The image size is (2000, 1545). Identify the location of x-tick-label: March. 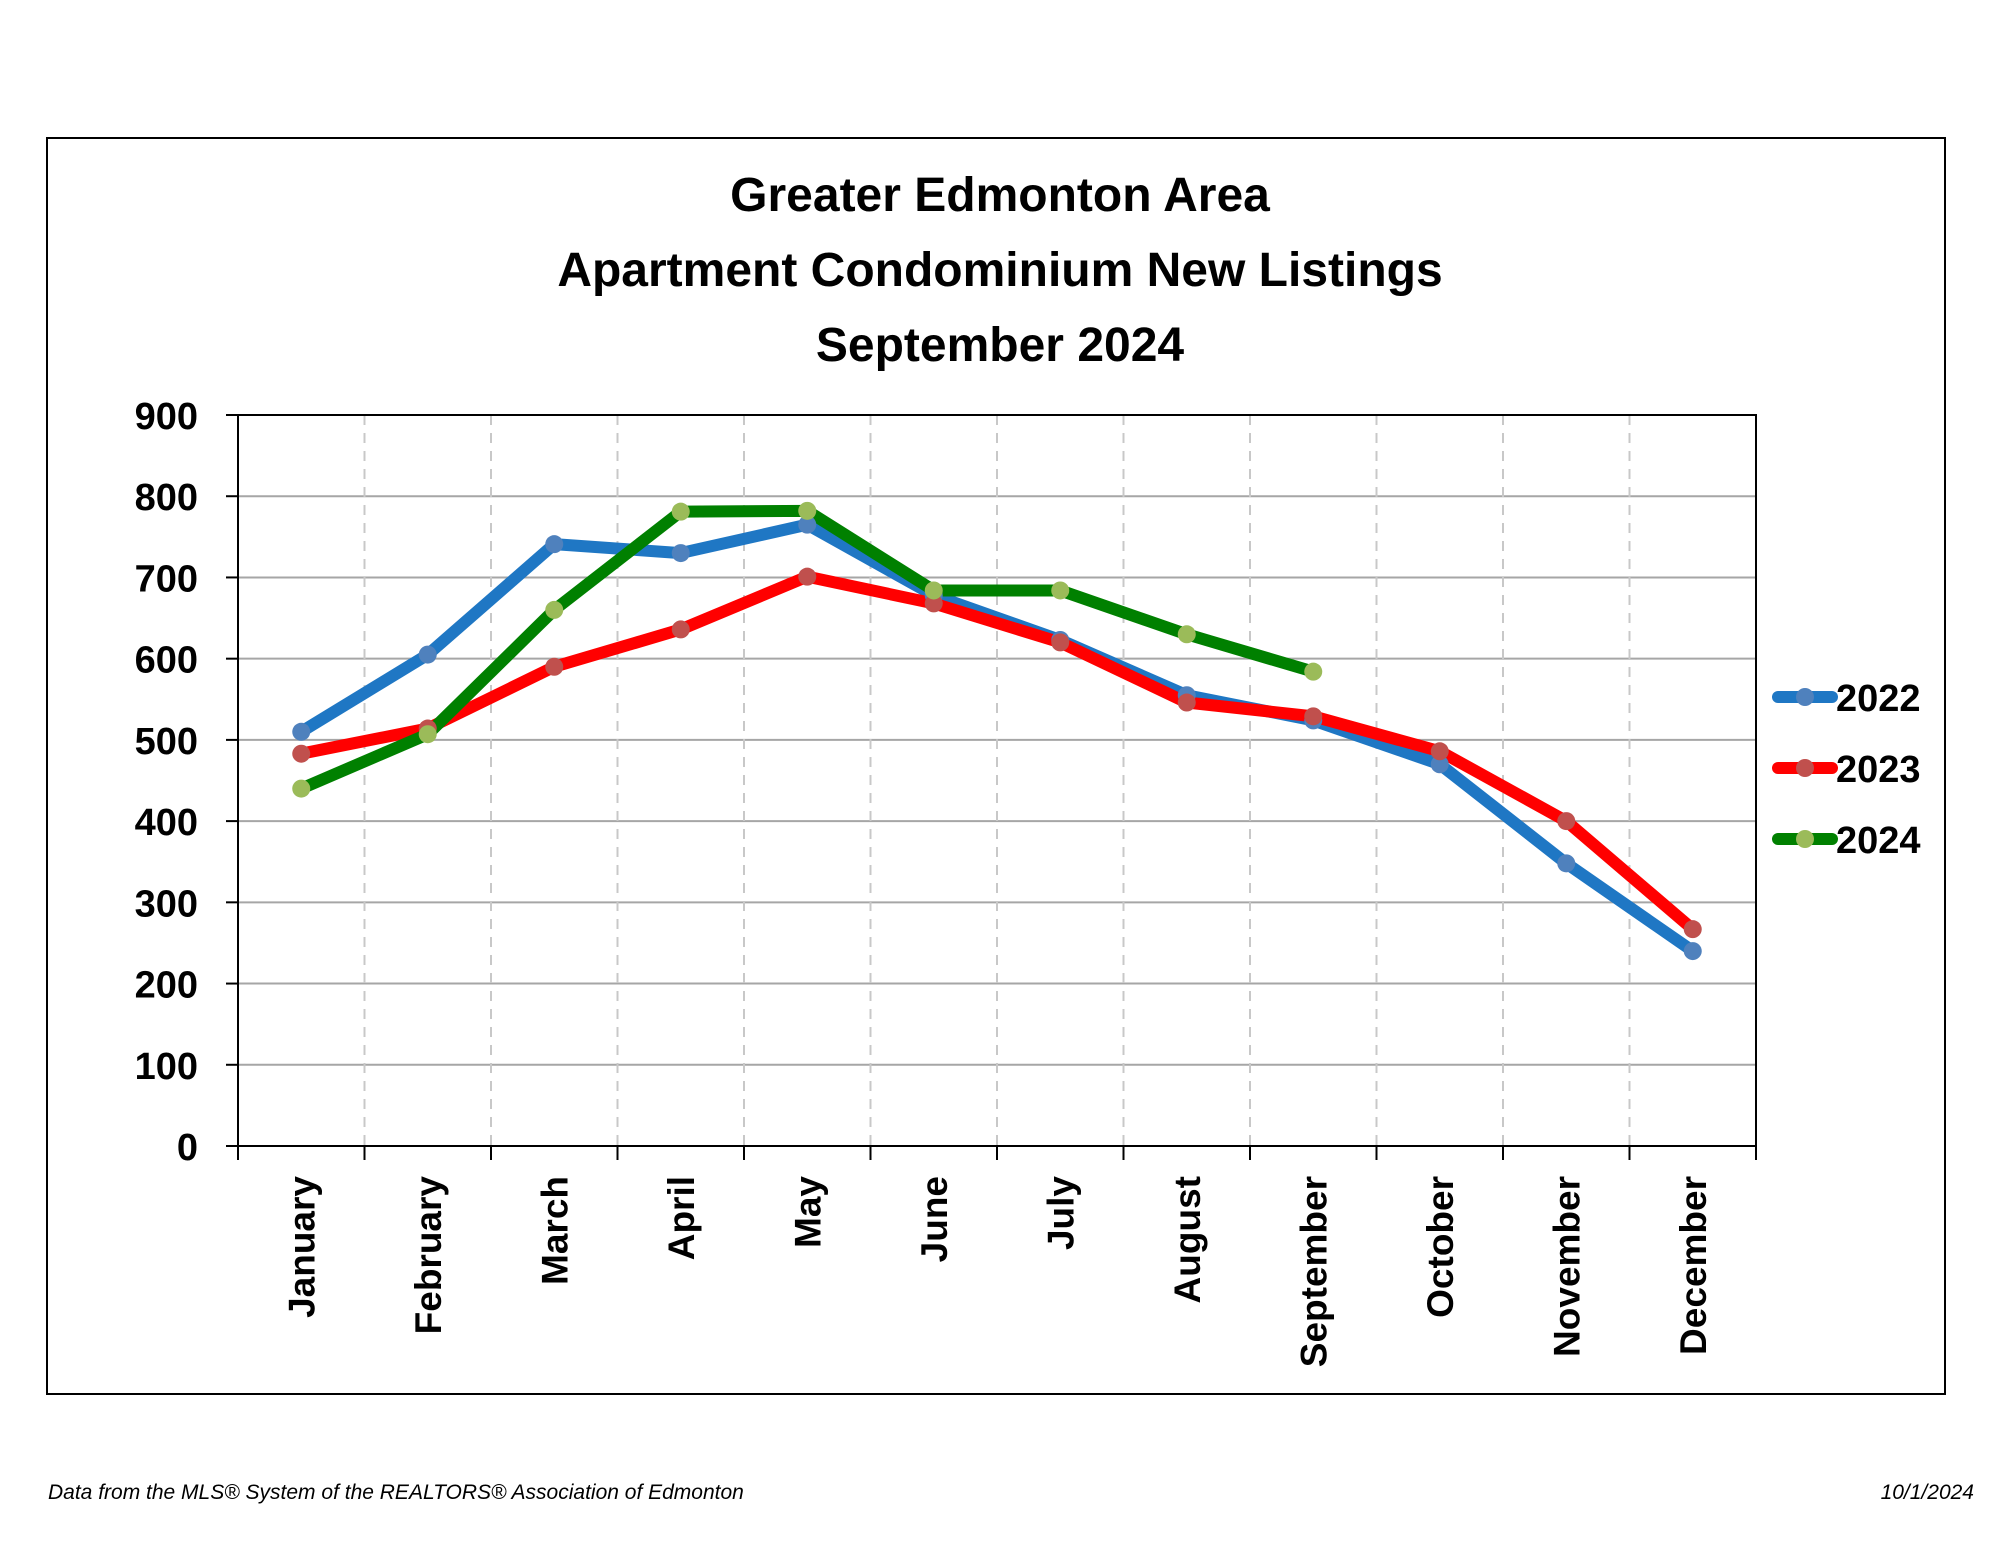
(554, 1230).